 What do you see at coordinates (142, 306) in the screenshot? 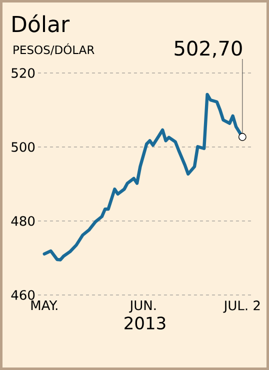
I see `x-tick-label: JUN.` at bounding box center [142, 306].